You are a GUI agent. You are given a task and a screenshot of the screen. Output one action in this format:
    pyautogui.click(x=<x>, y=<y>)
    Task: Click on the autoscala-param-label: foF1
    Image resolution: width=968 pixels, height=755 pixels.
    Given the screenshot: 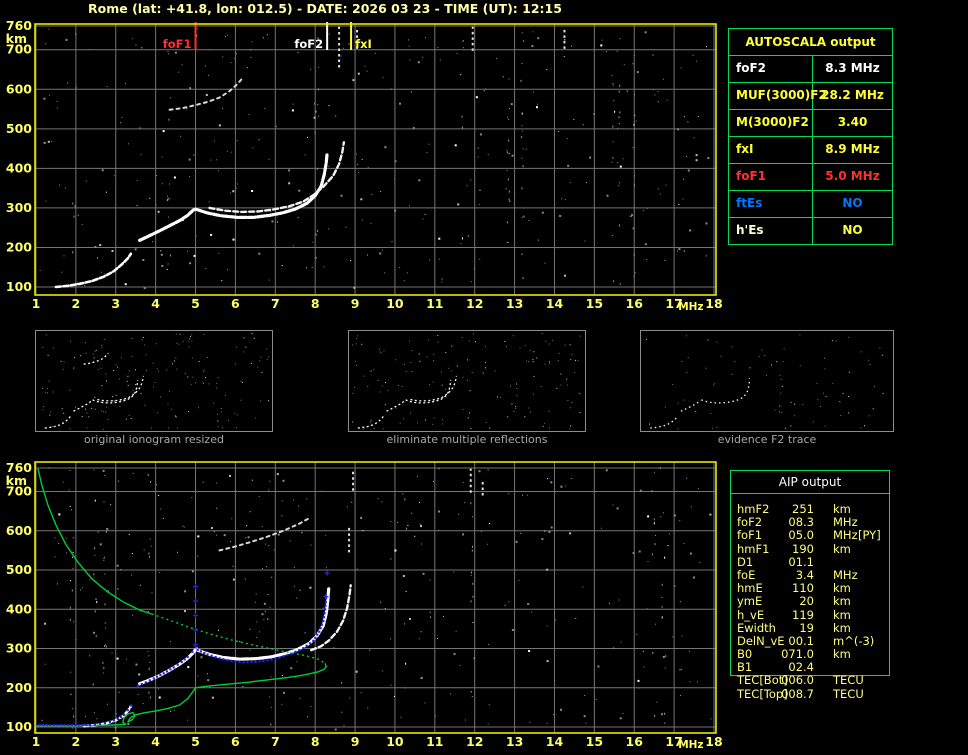 What is the action you would take?
    pyautogui.click(x=771, y=177)
    